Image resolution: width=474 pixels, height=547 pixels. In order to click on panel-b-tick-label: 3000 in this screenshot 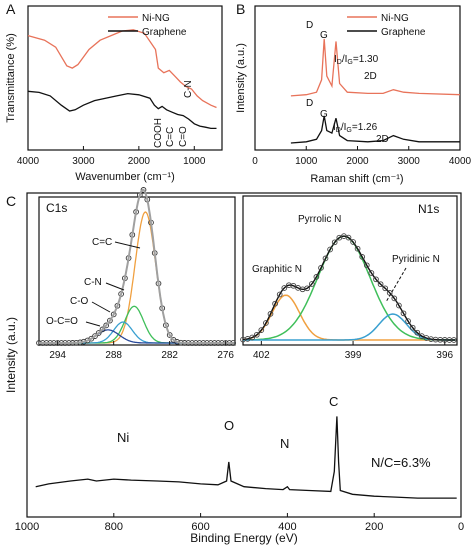, I will do `click(409, 161)`.